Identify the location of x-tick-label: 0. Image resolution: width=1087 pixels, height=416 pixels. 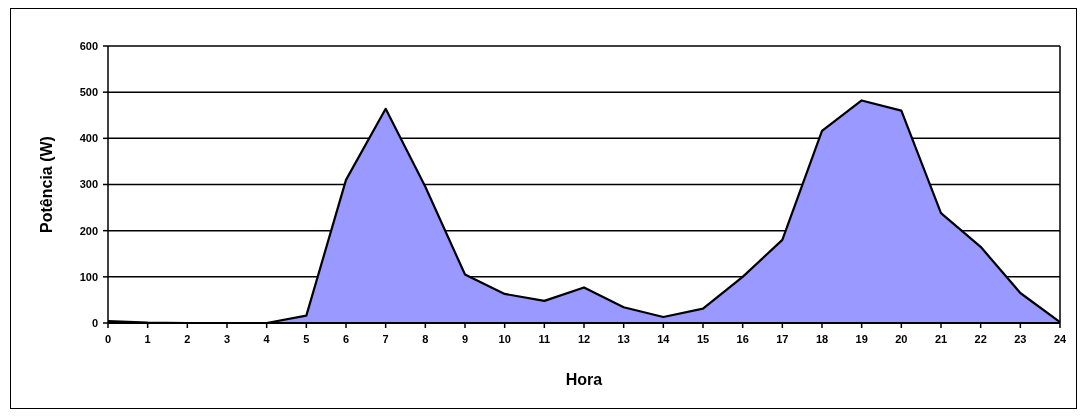
(108, 339).